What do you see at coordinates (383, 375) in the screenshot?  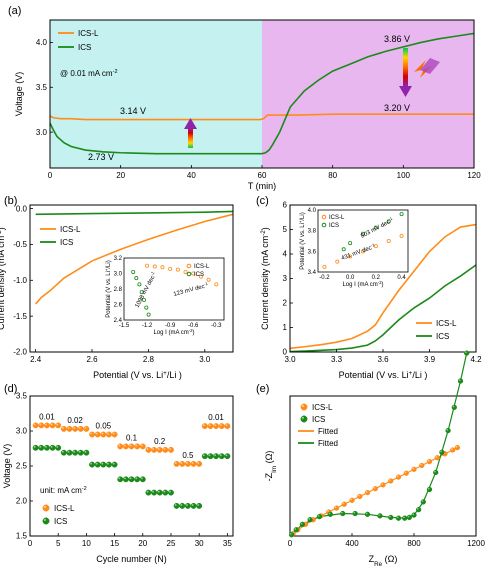 I see `x-axis-title-c: Potential (V vs. Li+/Li )` at bounding box center [383, 375].